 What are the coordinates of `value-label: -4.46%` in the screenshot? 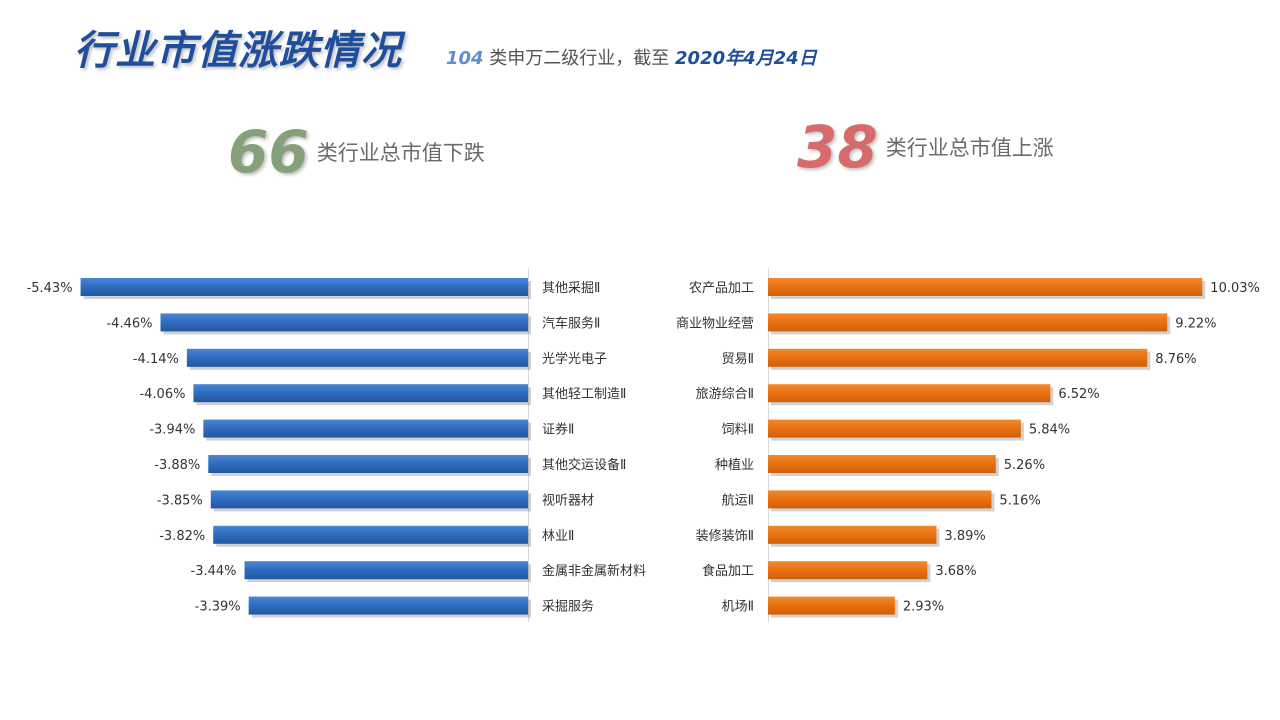 It's located at (129, 323).